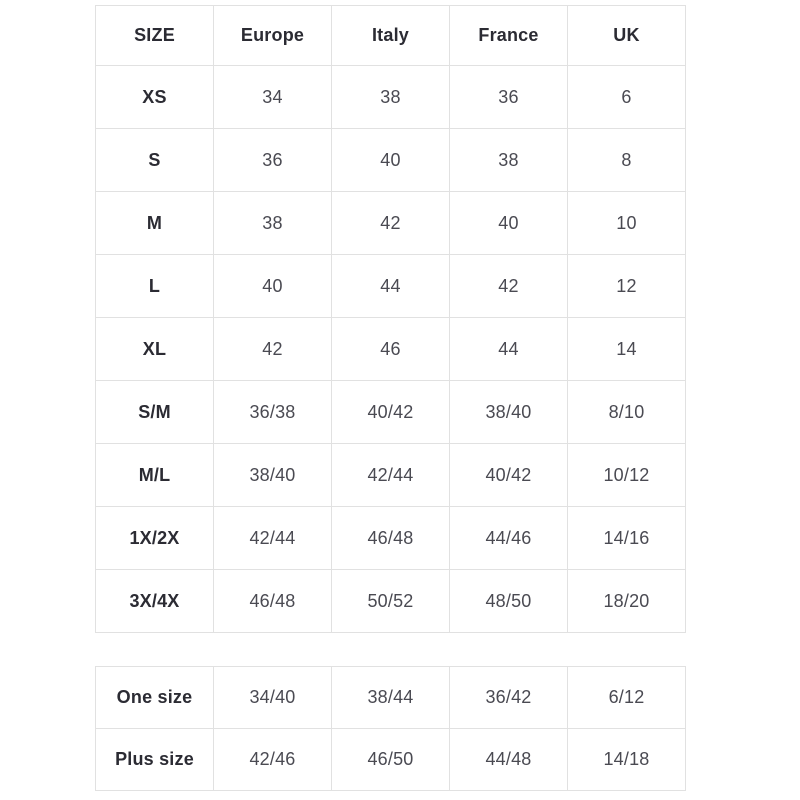 The height and width of the screenshot is (800, 800). I want to click on size-value-cell: 36/38, so click(272, 412).